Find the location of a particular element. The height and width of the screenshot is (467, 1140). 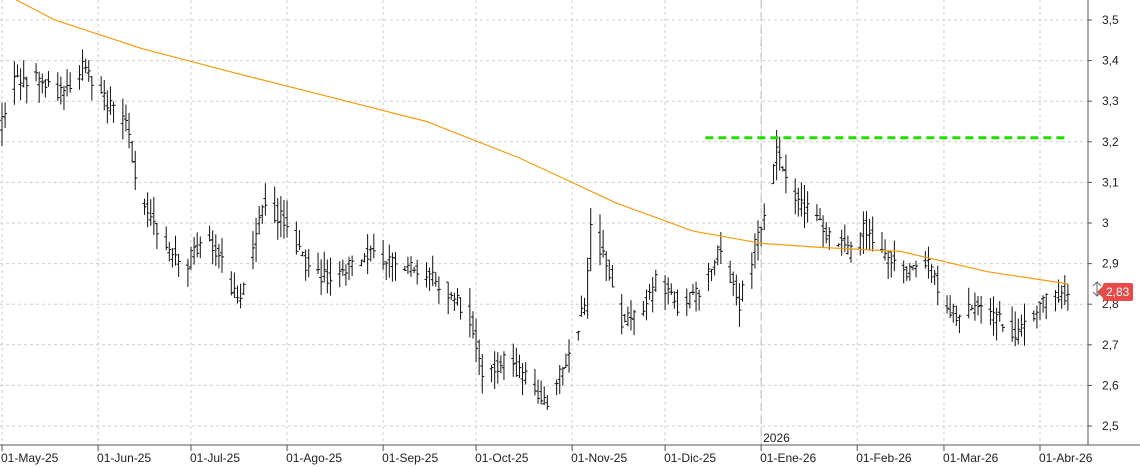

year-label: 2026 is located at coordinates (776, 438).